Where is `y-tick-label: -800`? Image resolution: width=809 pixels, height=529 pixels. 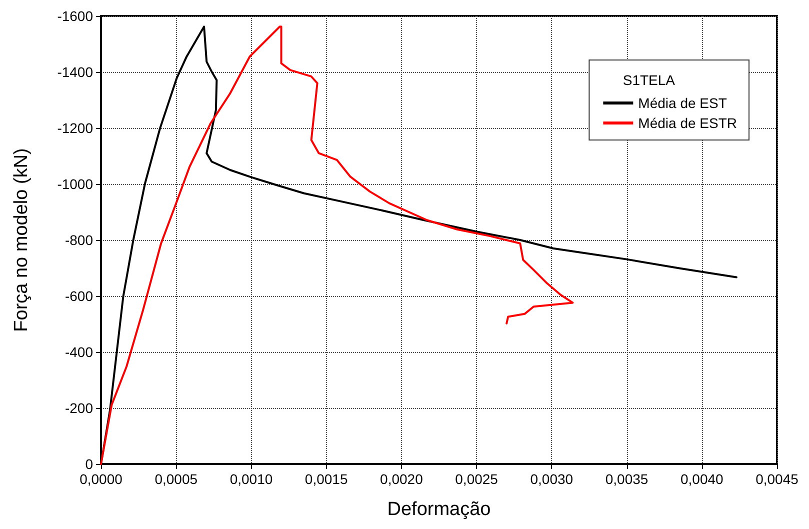
y-tick-label: -800 is located at coordinates (79, 240).